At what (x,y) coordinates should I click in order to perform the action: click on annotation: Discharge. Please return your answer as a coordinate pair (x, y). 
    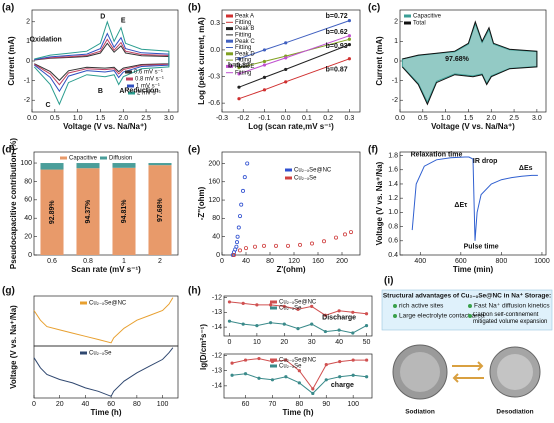
    Looking at the image, I should click on (339, 317).